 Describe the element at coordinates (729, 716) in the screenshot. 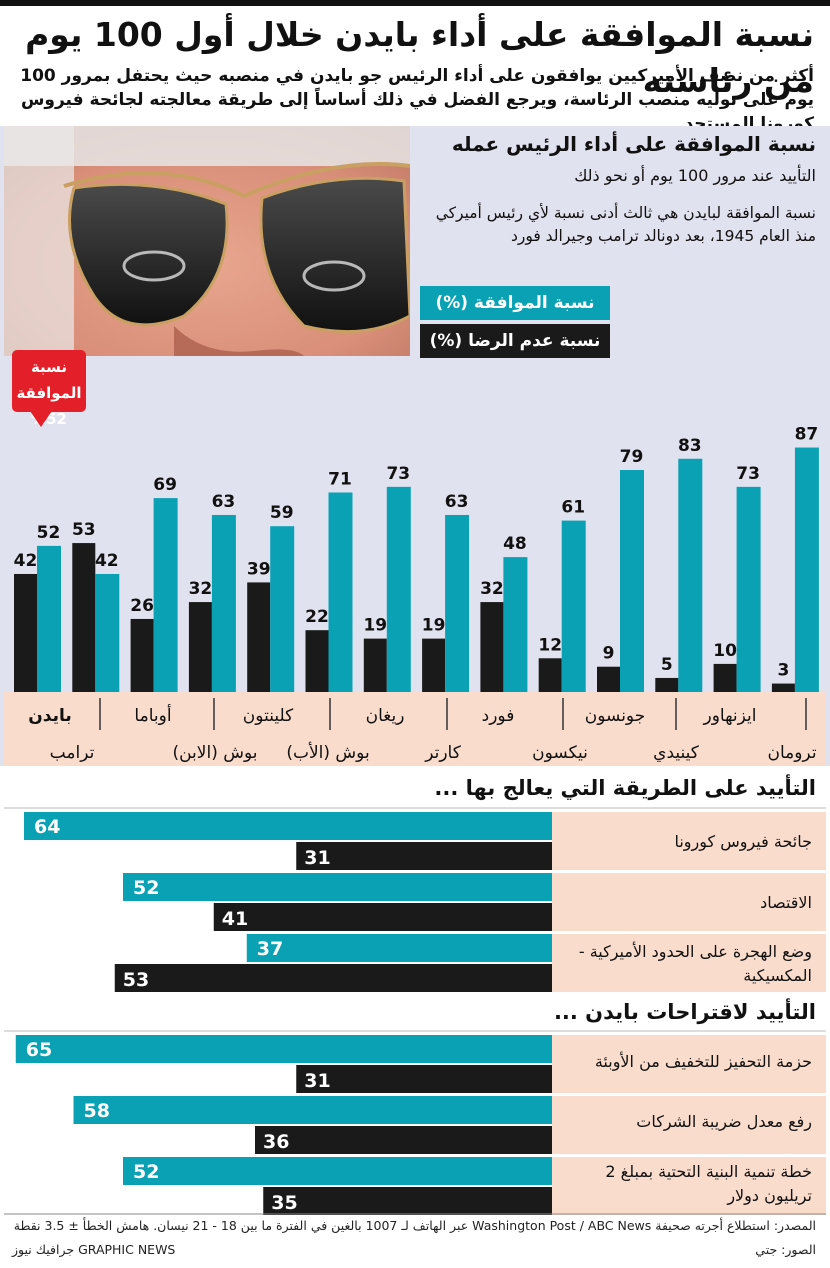

I see `president-name-label: ايزنهاور` at that location.